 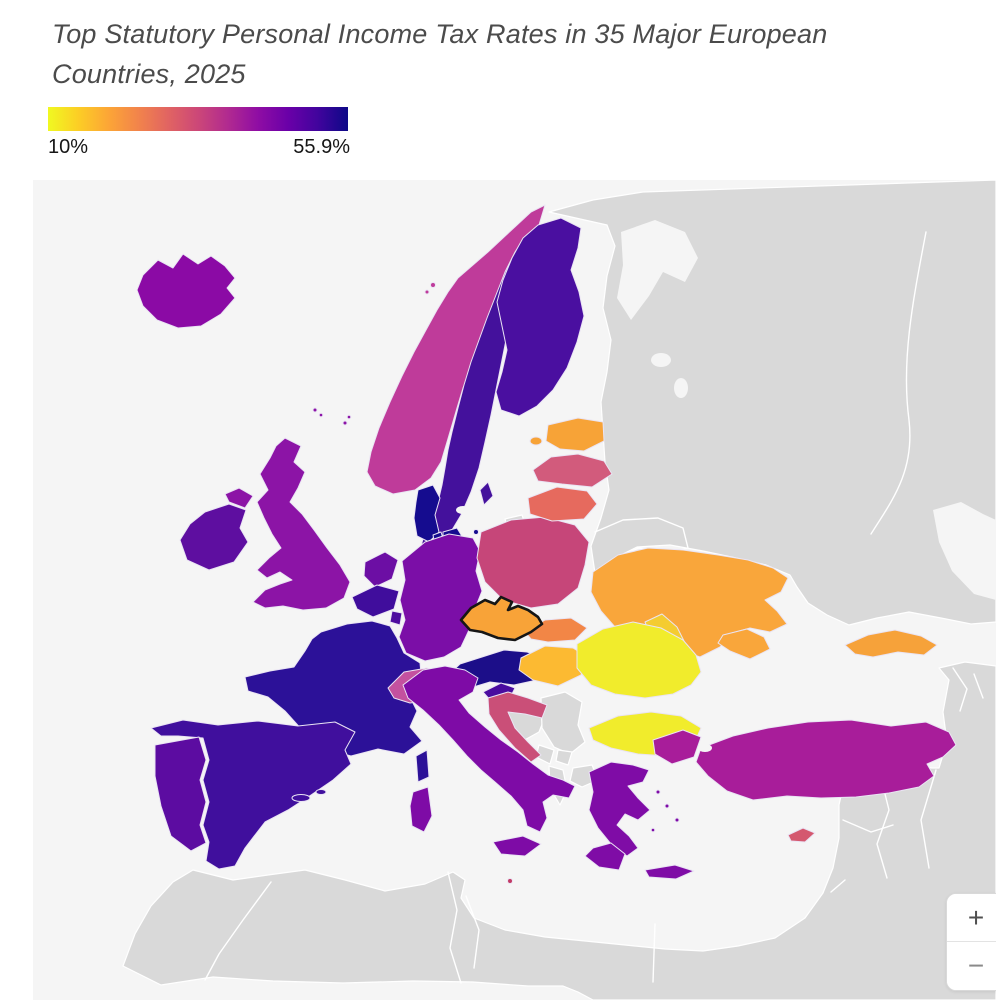 What do you see at coordinates (501, 618) in the screenshot?
I see `country-czech-republic-highlighted` at bounding box center [501, 618].